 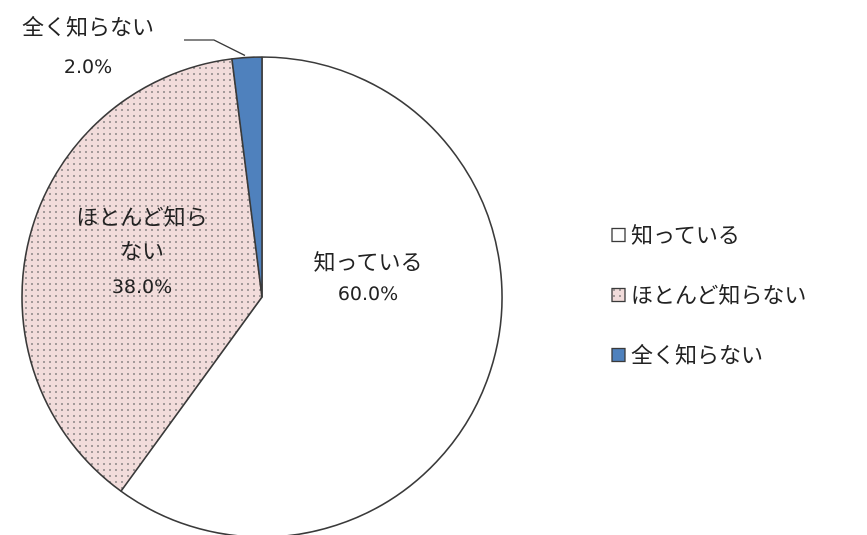 What do you see at coordinates (718, 296) in the screenshot?
I see `legend-label-hardly-known: ほとんど知らない` at bounding box center [718, 296].